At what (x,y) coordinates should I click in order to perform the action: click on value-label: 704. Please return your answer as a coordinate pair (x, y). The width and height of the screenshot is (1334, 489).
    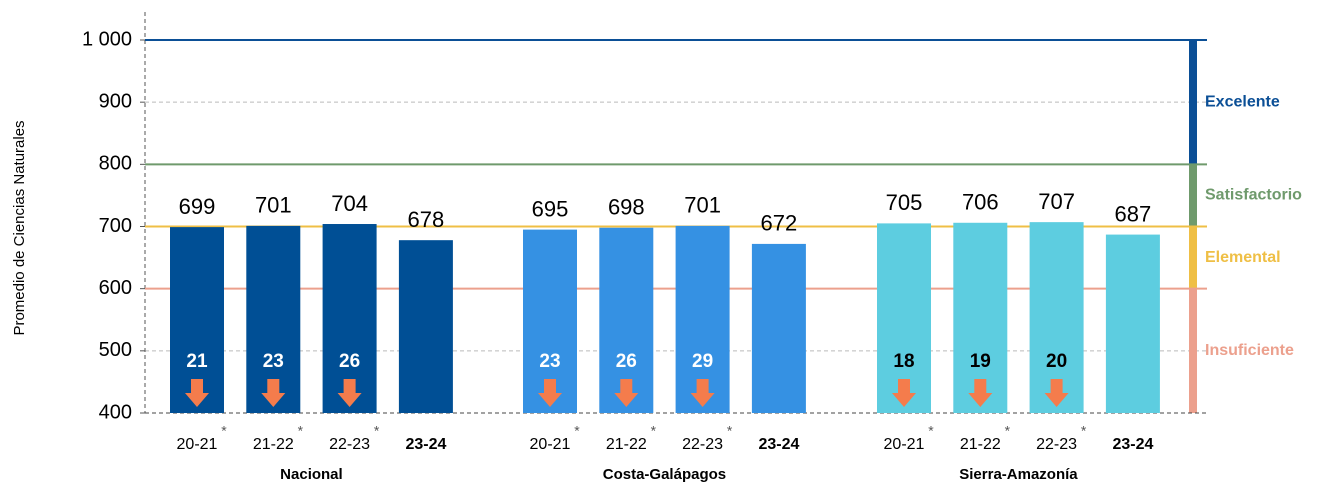
    Looking at the image, I should click on (349, 203).